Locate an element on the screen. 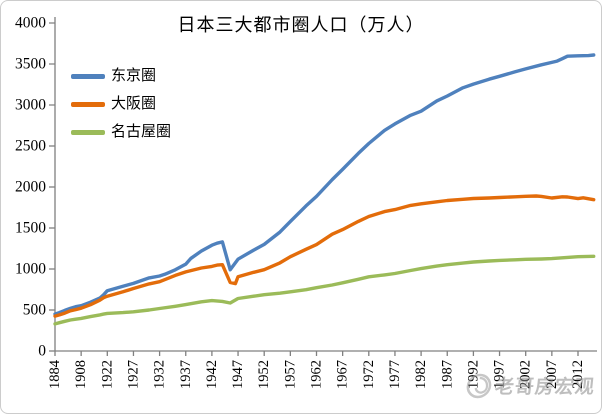 The width and height of the screenshot is (602, 414). x-tick-label: 1967 is located at coordinates (343, 374).